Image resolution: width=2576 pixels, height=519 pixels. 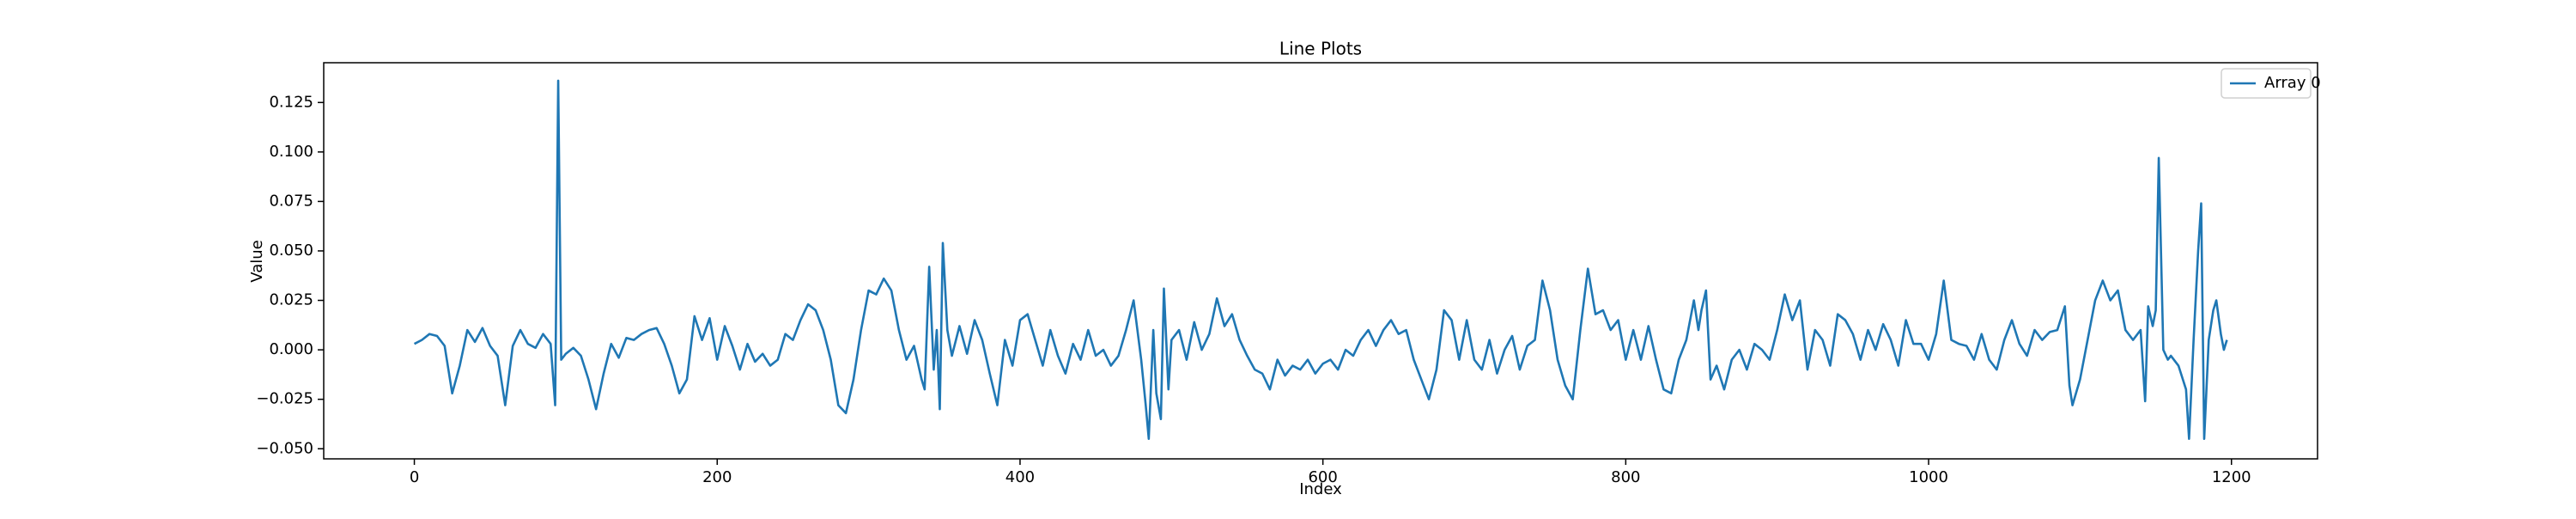 I want to click on legend-box, so click(x=2266, y=83).